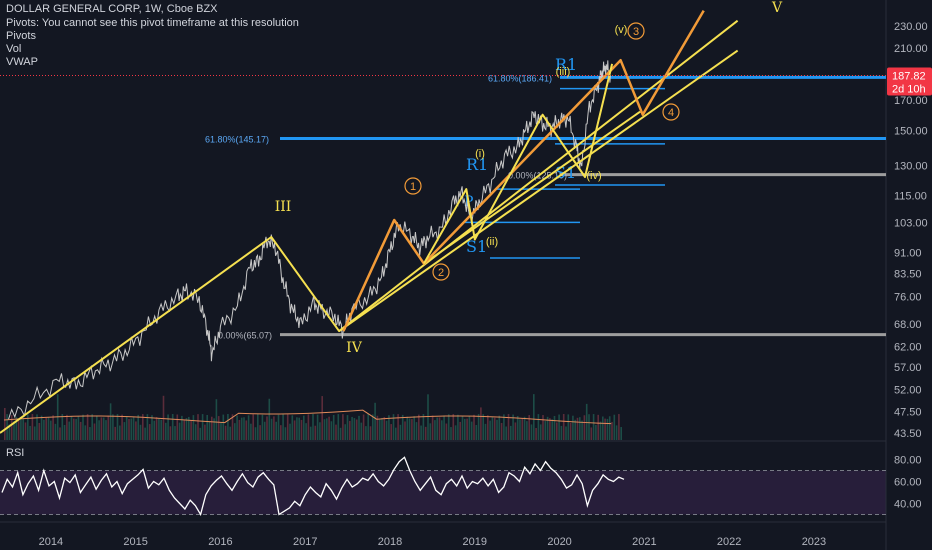  Describe the element at coordinates (911, 223) in the screenshot. I see `y-tick-label: 103.00` at that location.